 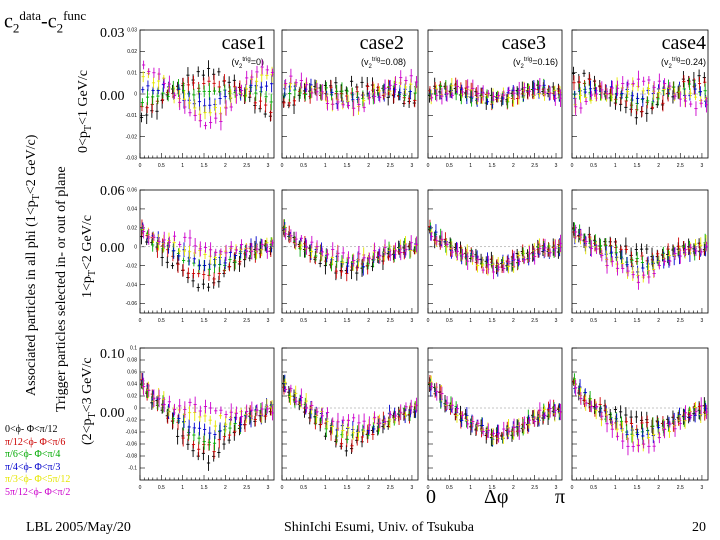 What do you see at coordinates (495, 251) in the screenshot?
I see `panel-frame-r1c2` at bounding box center [495, 251].